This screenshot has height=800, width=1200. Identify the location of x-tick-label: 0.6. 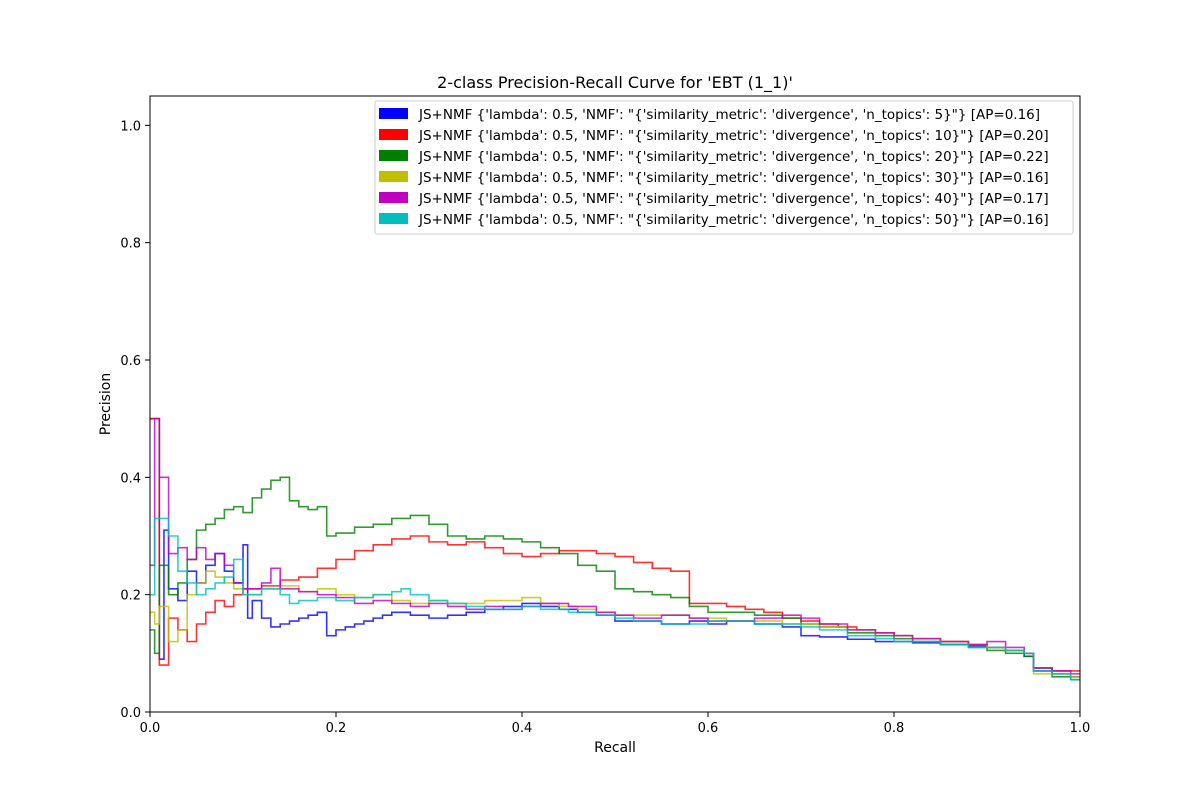
(708, 728).